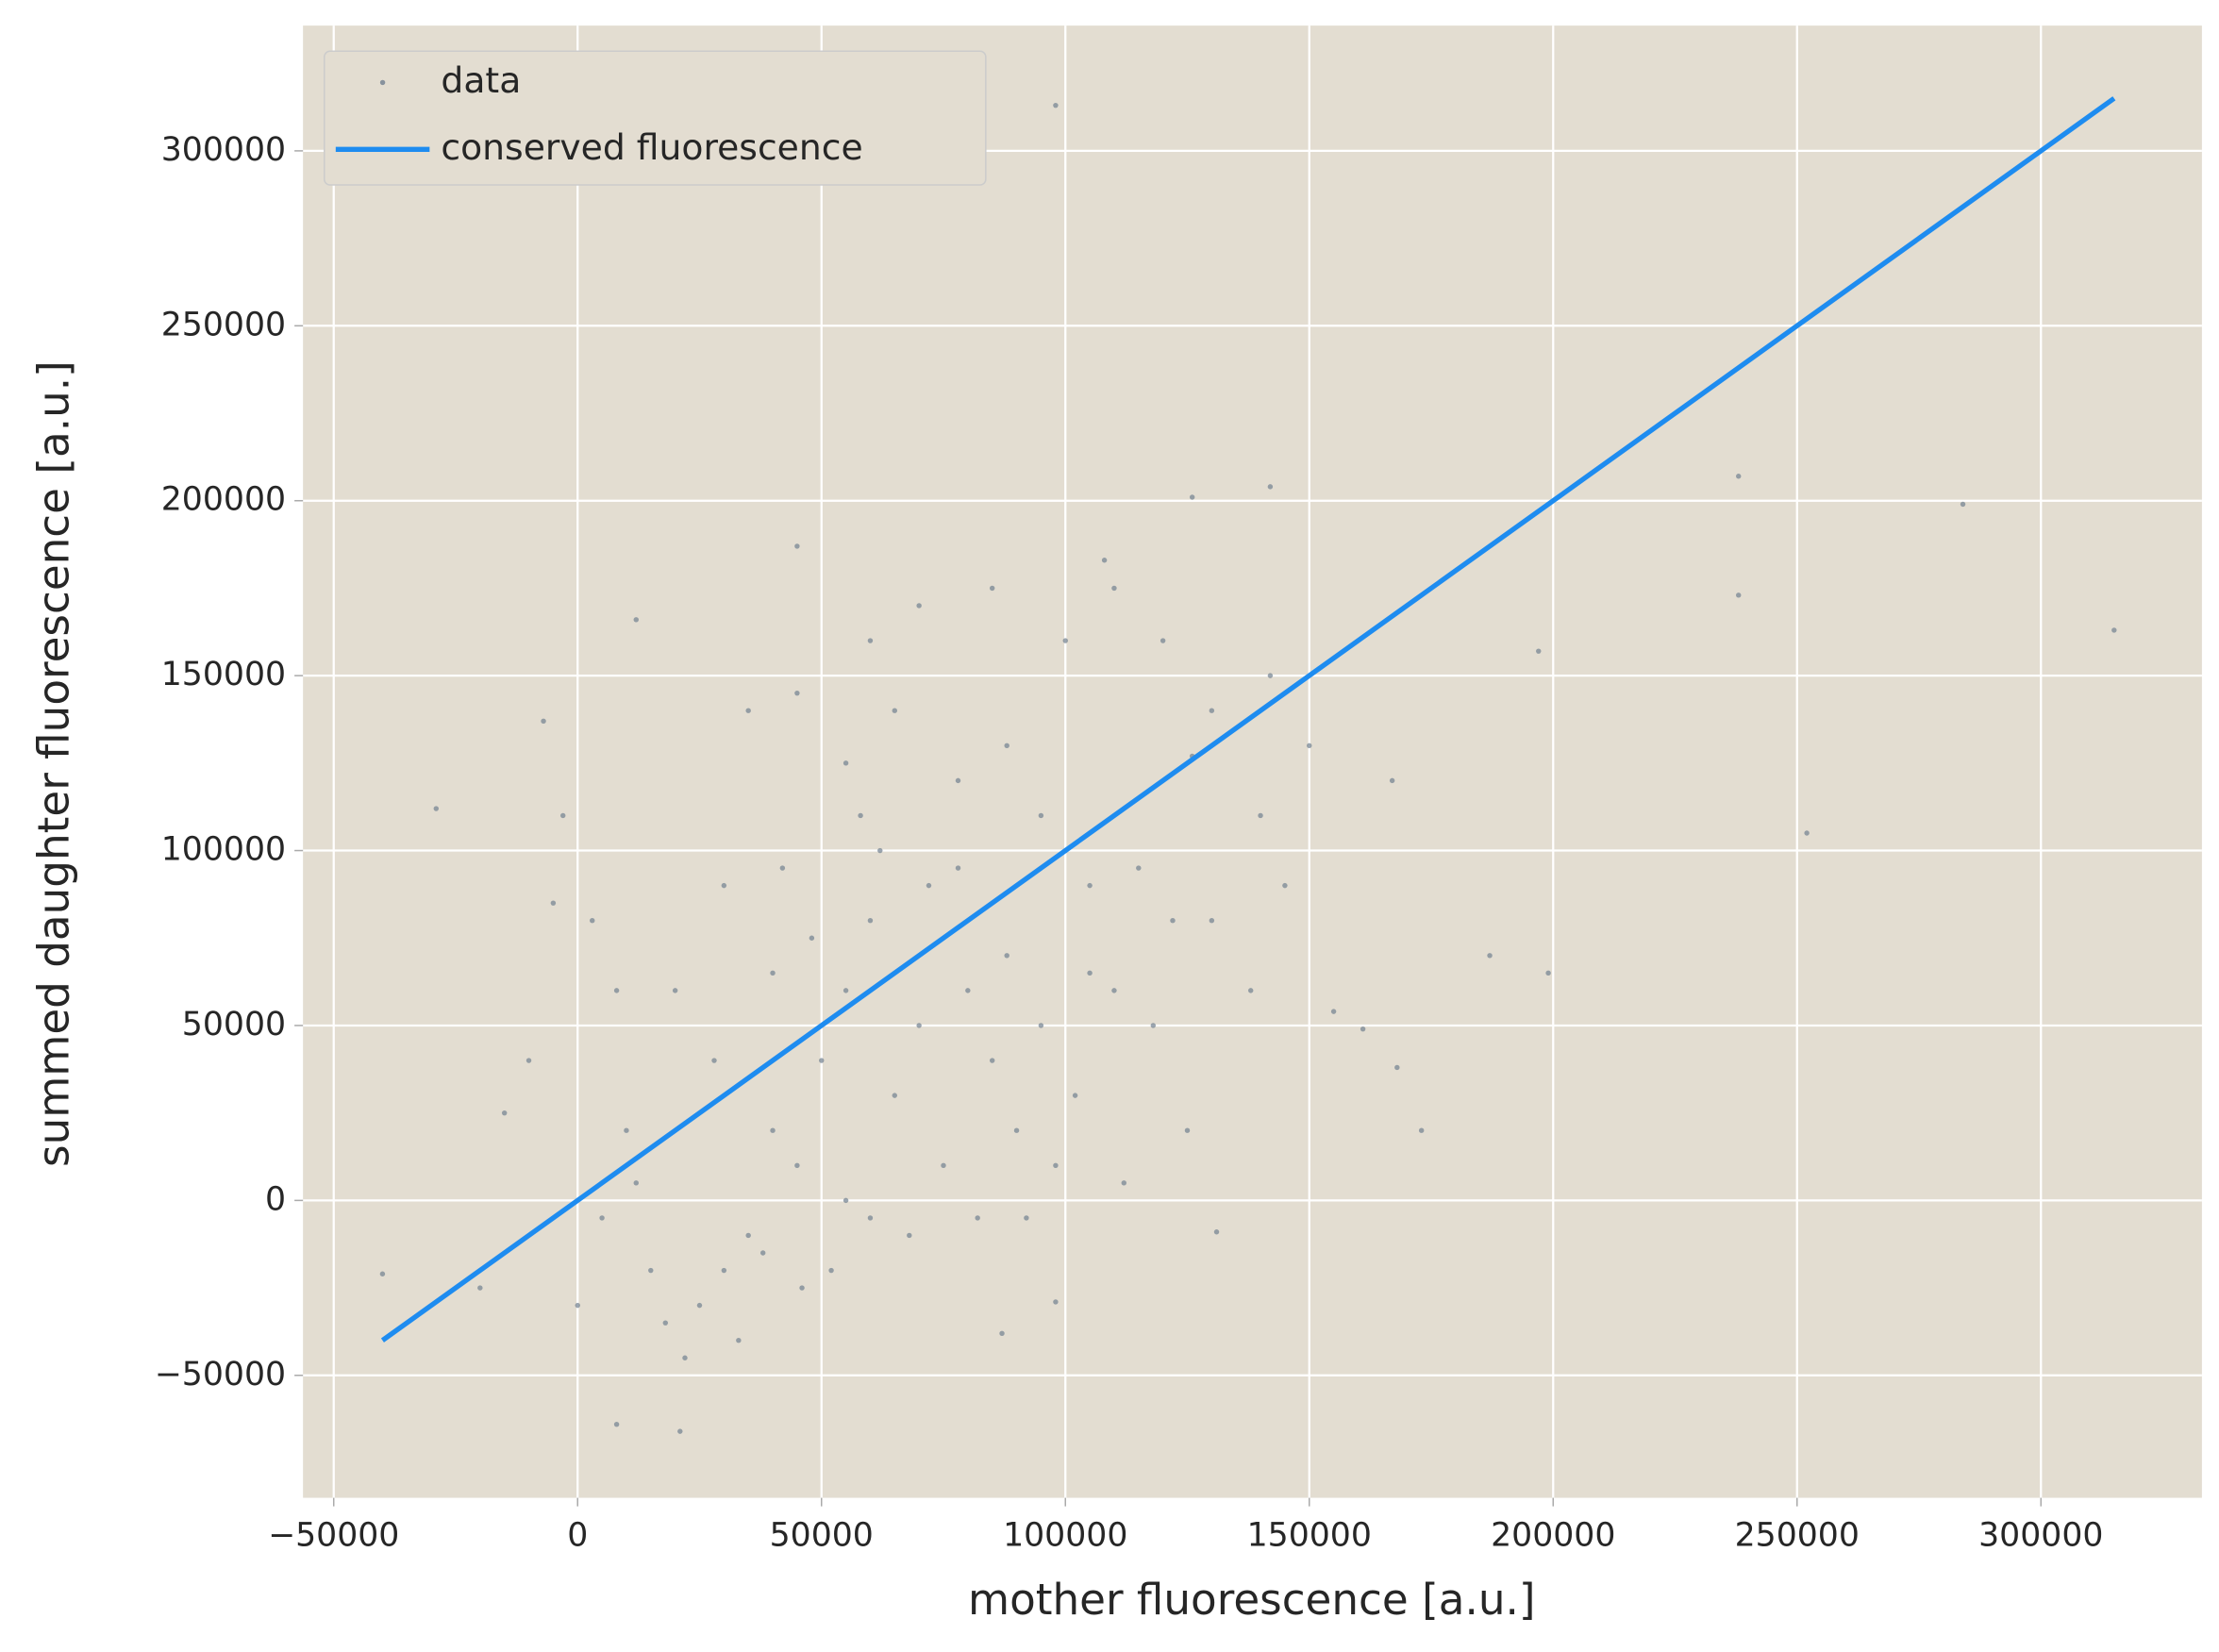 Image resolution: width=2219 pixels, height=1652 pixels. Describe the element at coordinates (1798, 1535) in the screenshot. I see `x-tick-label: 250000` at that location.